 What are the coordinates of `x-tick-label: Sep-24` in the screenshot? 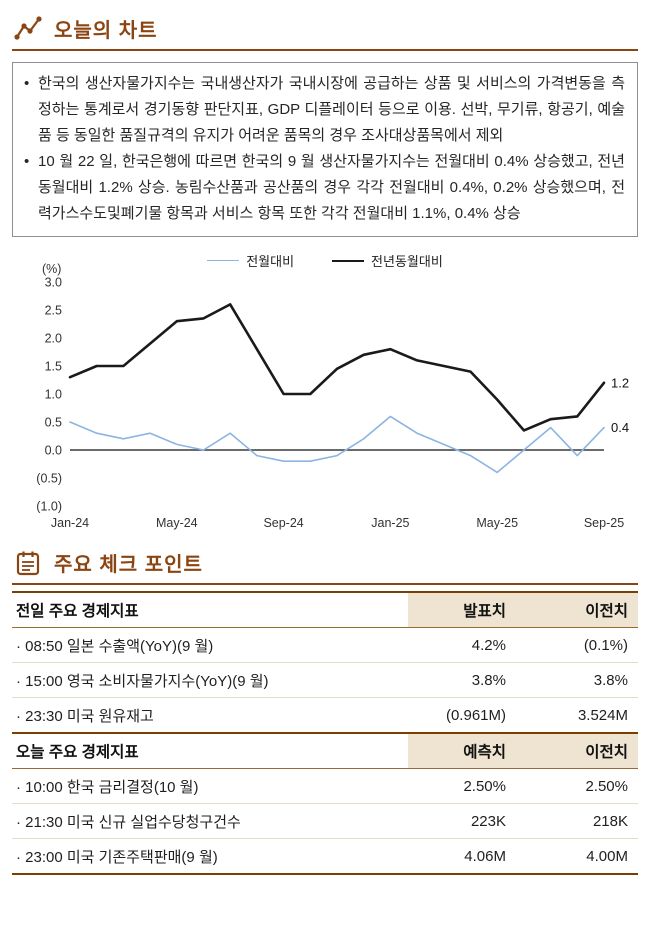 It's located at (283, 523).